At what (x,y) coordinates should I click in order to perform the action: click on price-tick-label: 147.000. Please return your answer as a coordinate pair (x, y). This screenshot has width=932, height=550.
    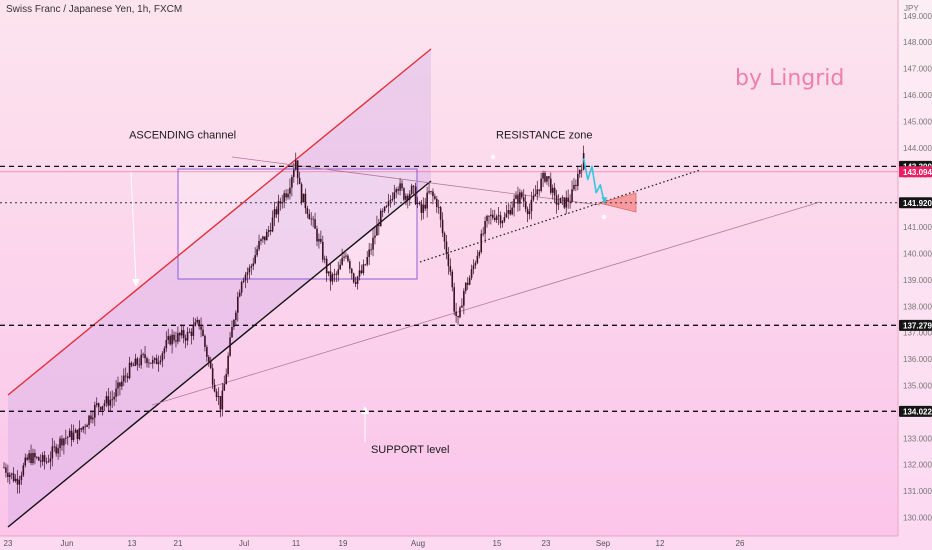
    Looking at the image, I should click on (917, 69).